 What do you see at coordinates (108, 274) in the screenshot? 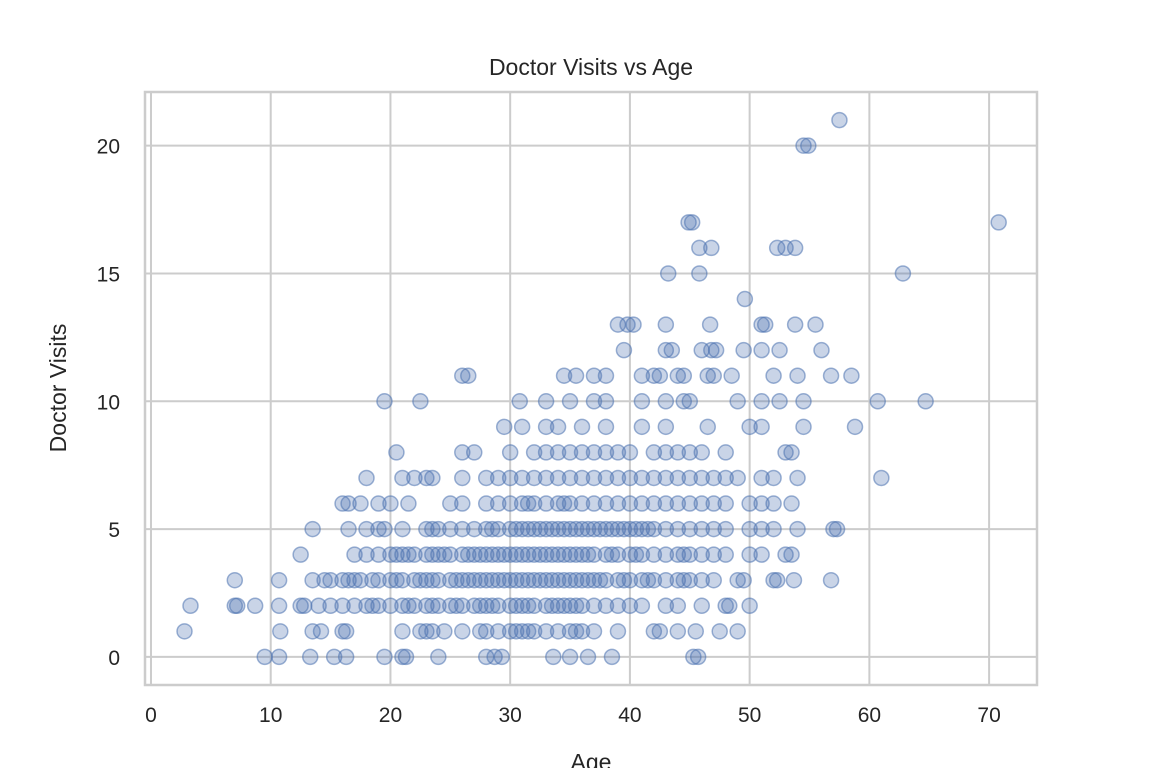
I see `y-tick-label: 15` at bounding box center [108, 274].